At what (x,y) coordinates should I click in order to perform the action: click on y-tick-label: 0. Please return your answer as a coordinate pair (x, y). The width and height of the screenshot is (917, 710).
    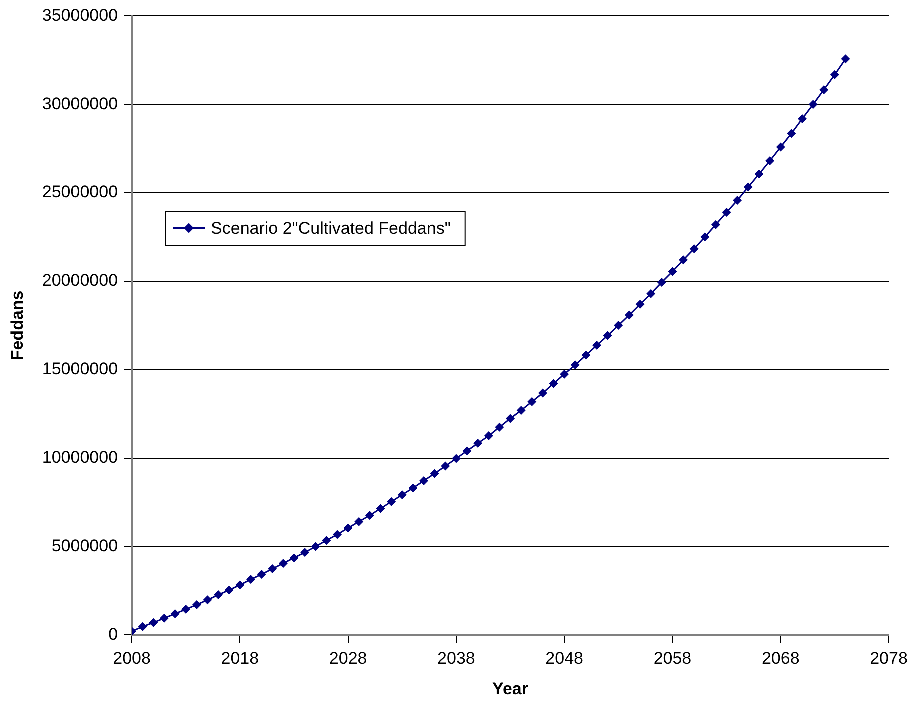
    Looking at the image, I should click on (113, 634).